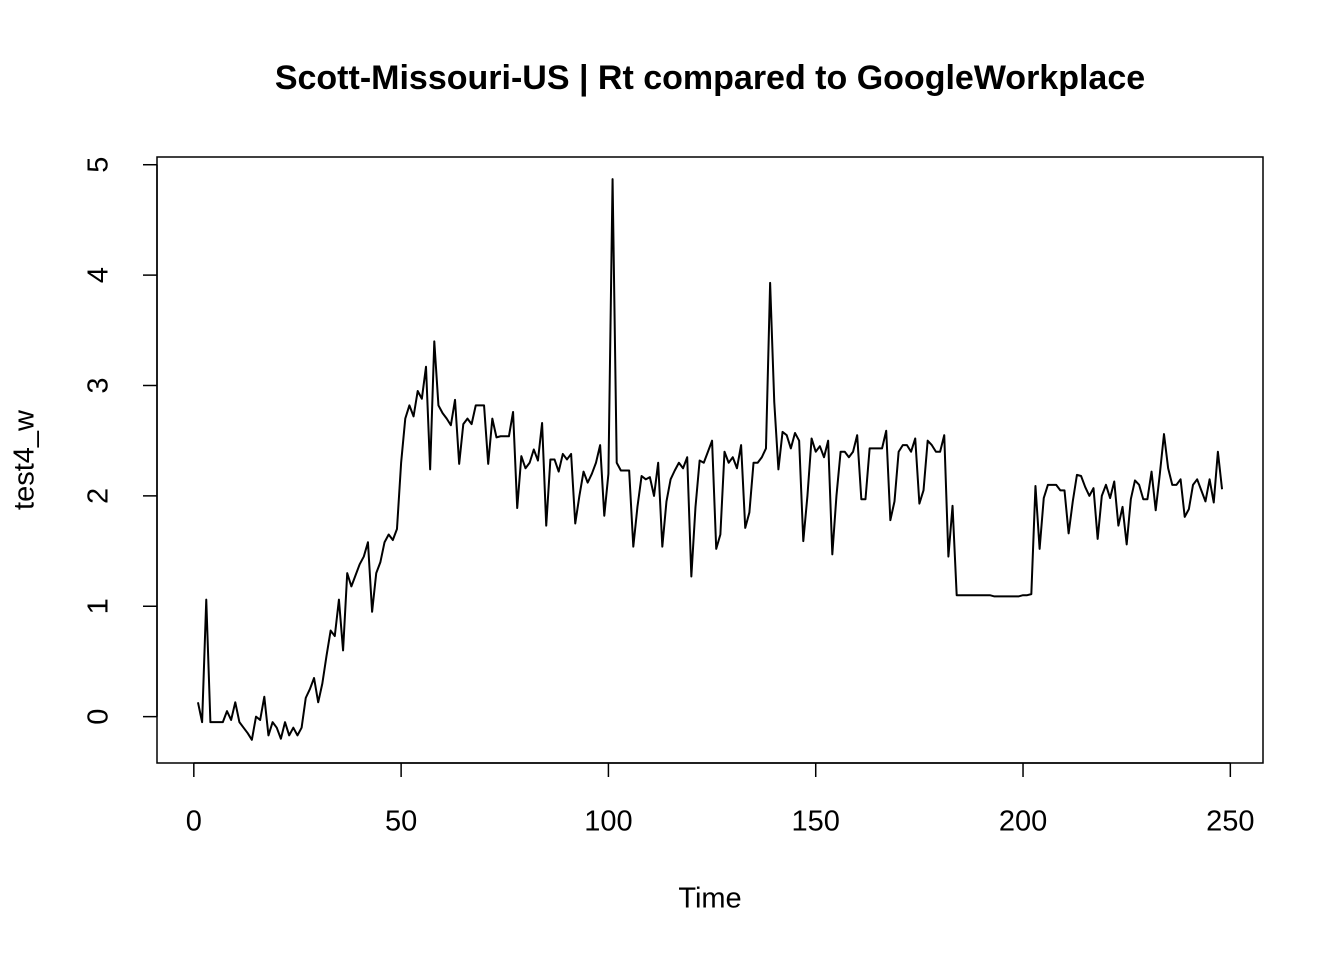  What do you see at coordinates (99, 385) in the screenshot?
I see `y-tick-label: 3` at bounding box center [99, 385].